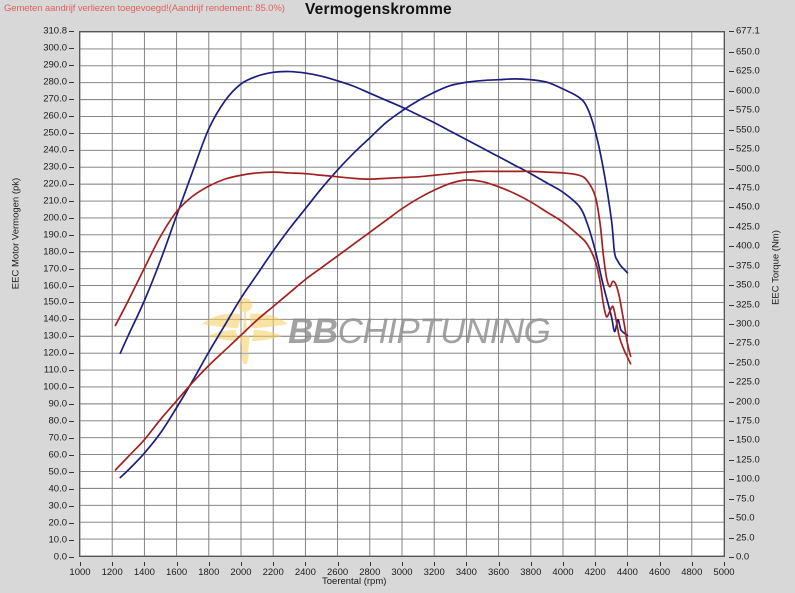 The width and height of the screenshot is (795, 593). I want to click on y-right-tick: 150.0, so click(748, 440).